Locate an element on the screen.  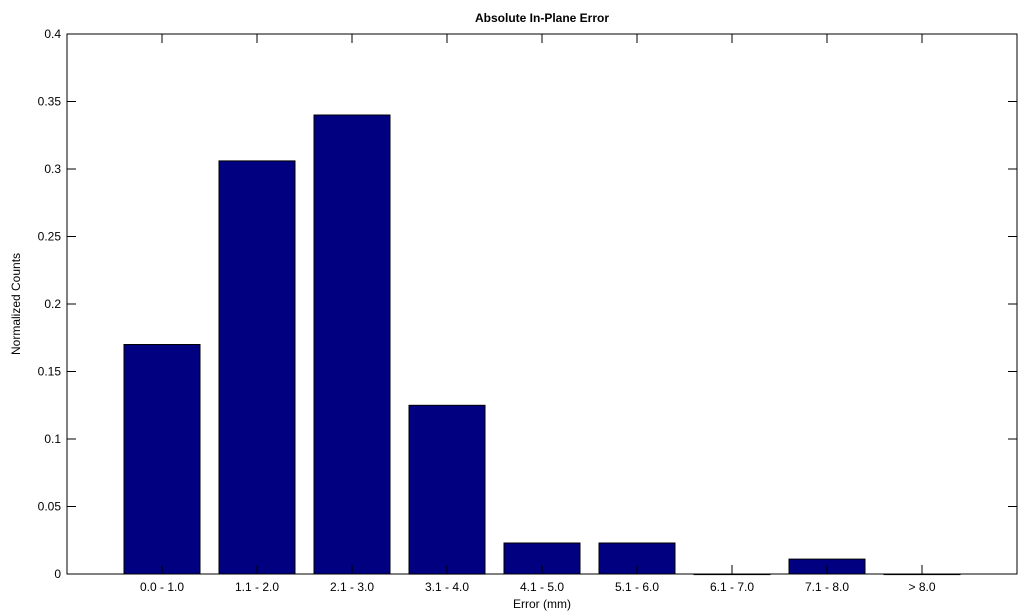
x-tick-label: 4.1 - 5.0 is located at coordinates (542, 587).